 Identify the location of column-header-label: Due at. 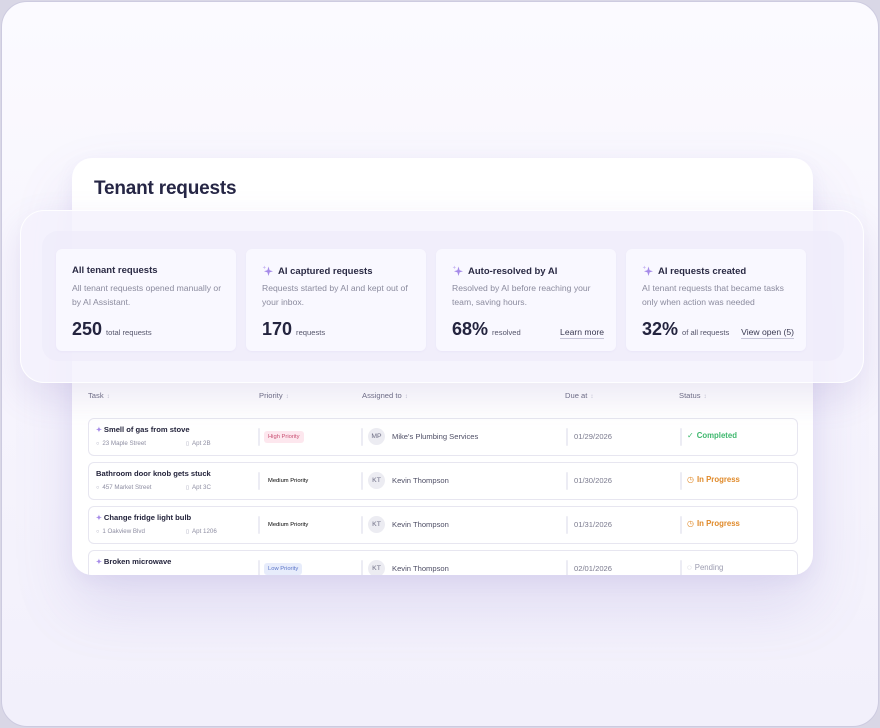
(576, 395).